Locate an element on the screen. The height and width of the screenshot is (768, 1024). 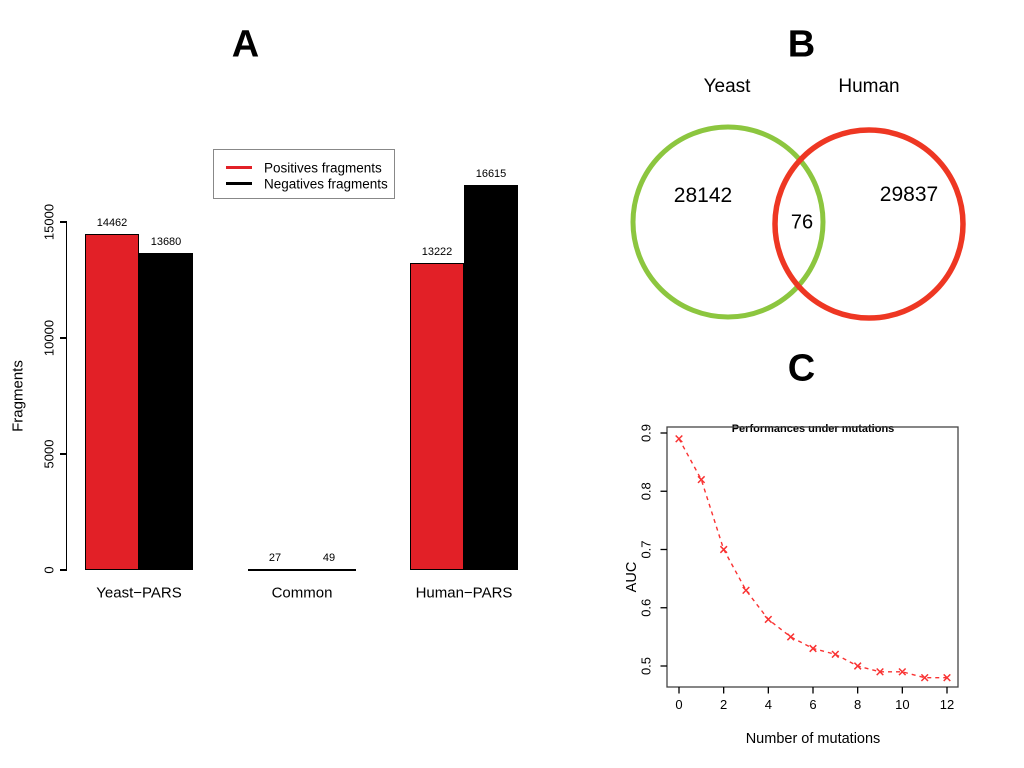
panel-c-plot-area: 0.5 0.6 0.7 0.8 0.9 0 2 4 6 8 10 12 is located at coordinates (799, 568).